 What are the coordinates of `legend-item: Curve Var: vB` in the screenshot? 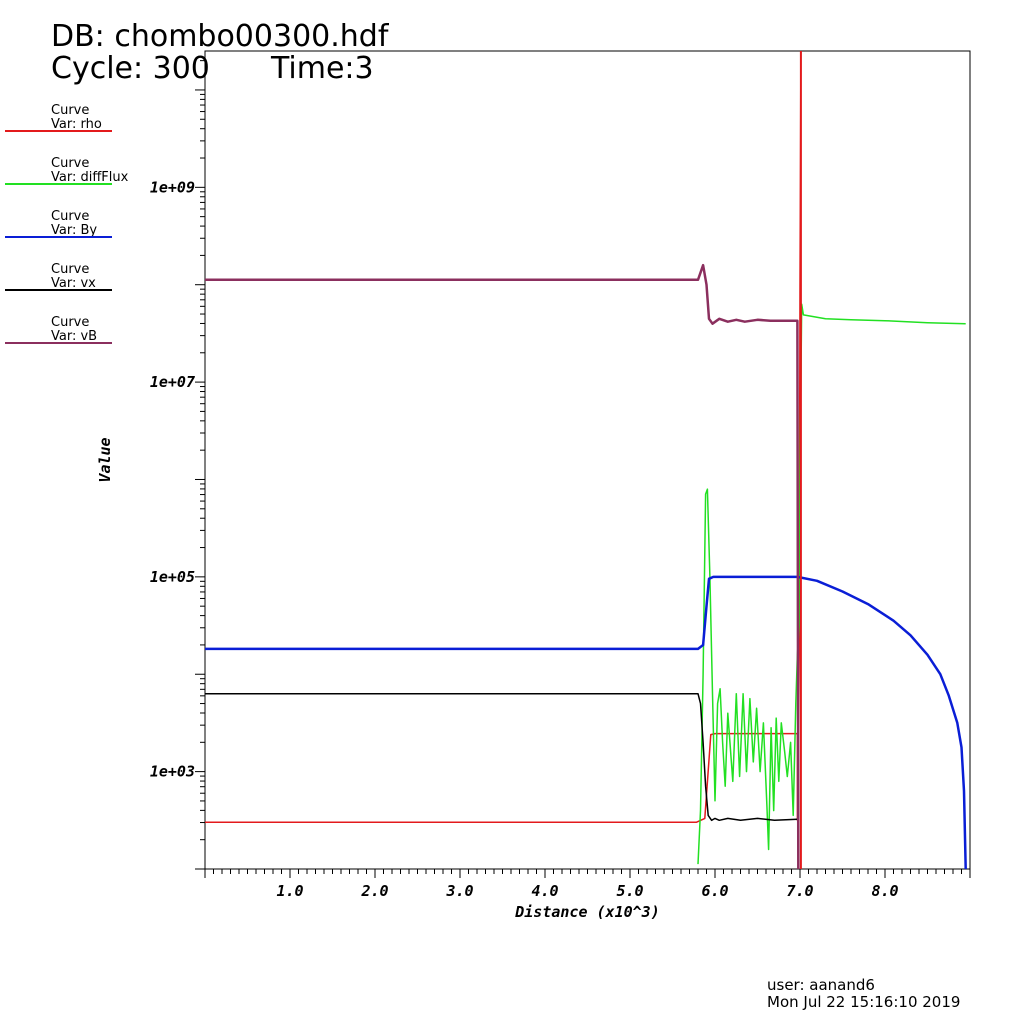 It's located at (60, 336).